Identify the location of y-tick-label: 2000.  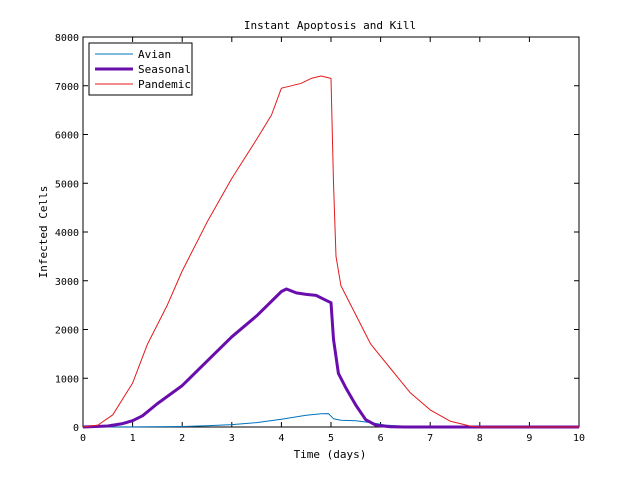
(67, 331).